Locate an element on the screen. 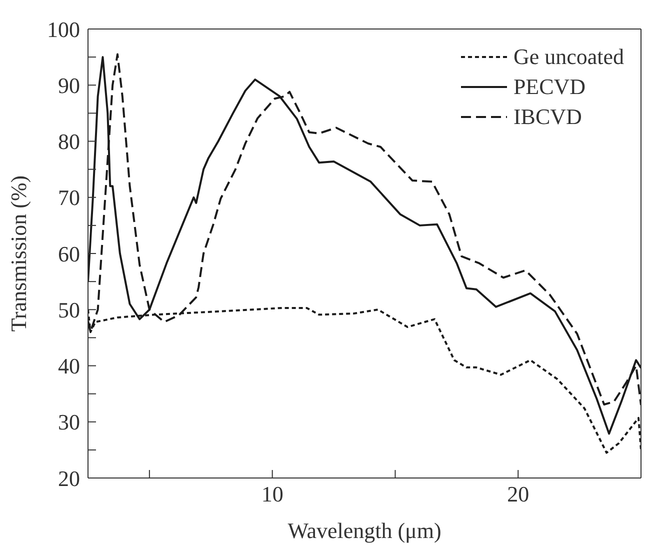  legend-label: IBCVD is located at coordinates (547, 117).